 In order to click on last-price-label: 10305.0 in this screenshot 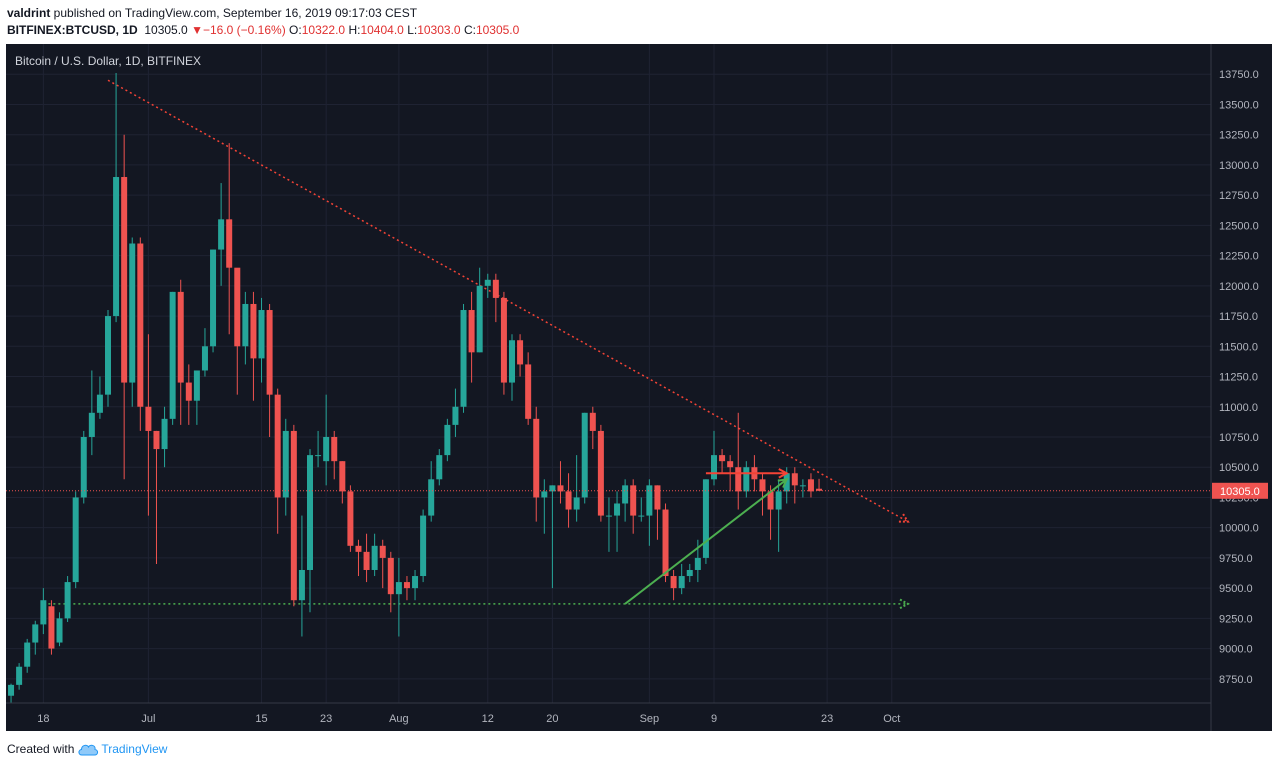, I will do `click(1240, 492)`.